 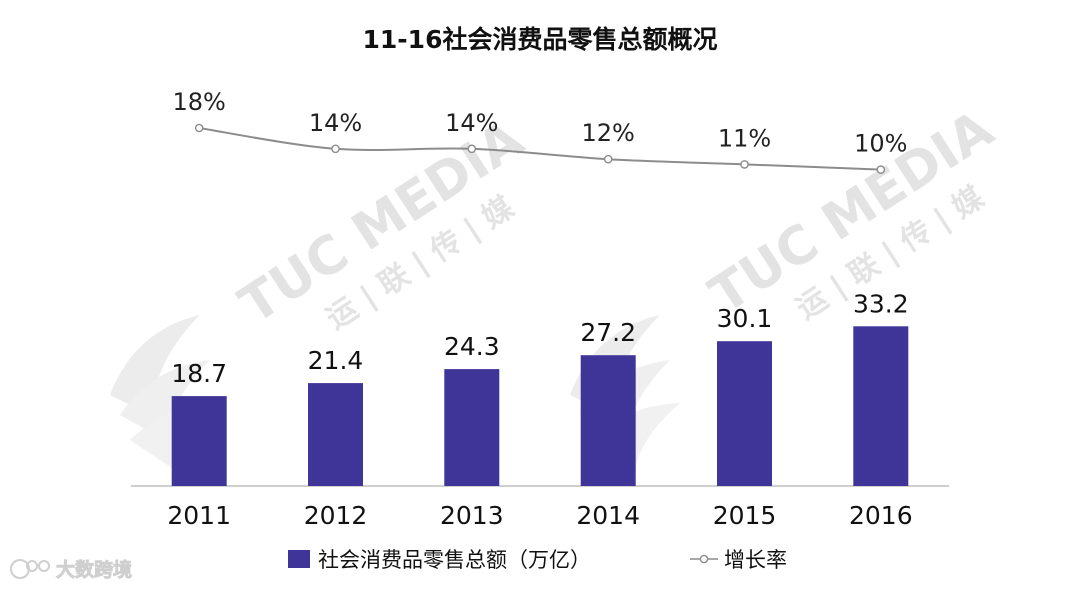 I want to click on legend-line-label: 增长率, so click(x=755, y=560).